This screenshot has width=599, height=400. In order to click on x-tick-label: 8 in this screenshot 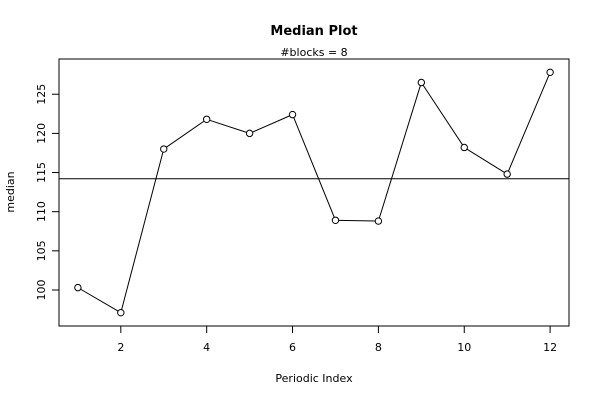, I will do `click(378, 347)`.